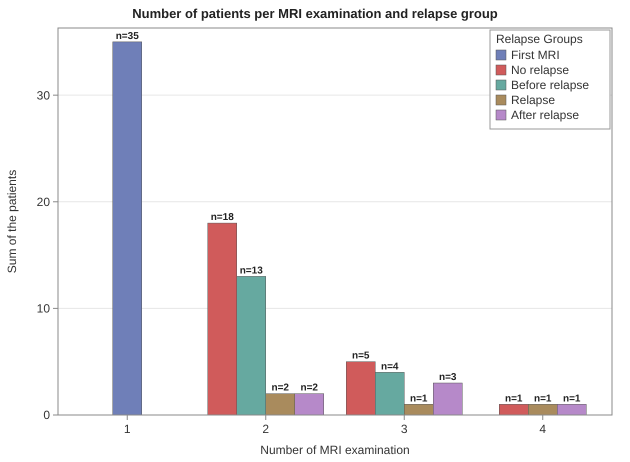  What do you see at coordinates (404, 429) in the screenshot?
I see `x-tick-label: 3` at bounding box center [404, 429].